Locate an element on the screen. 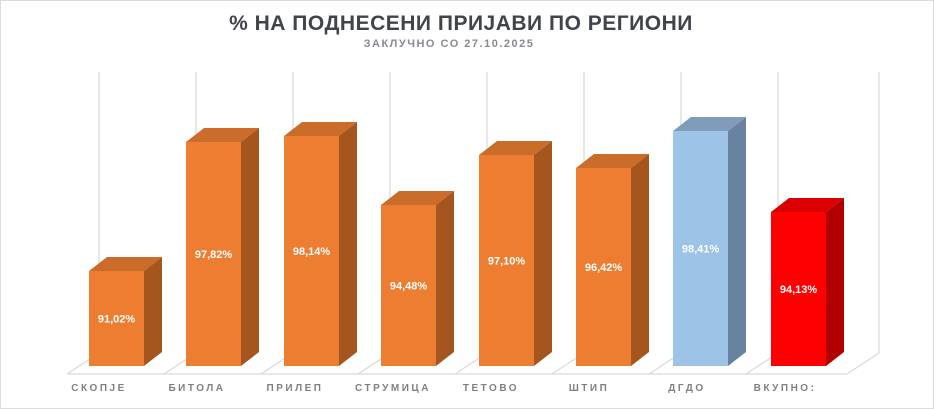  category-label: ШТИП is located at coordinates (589, 388).